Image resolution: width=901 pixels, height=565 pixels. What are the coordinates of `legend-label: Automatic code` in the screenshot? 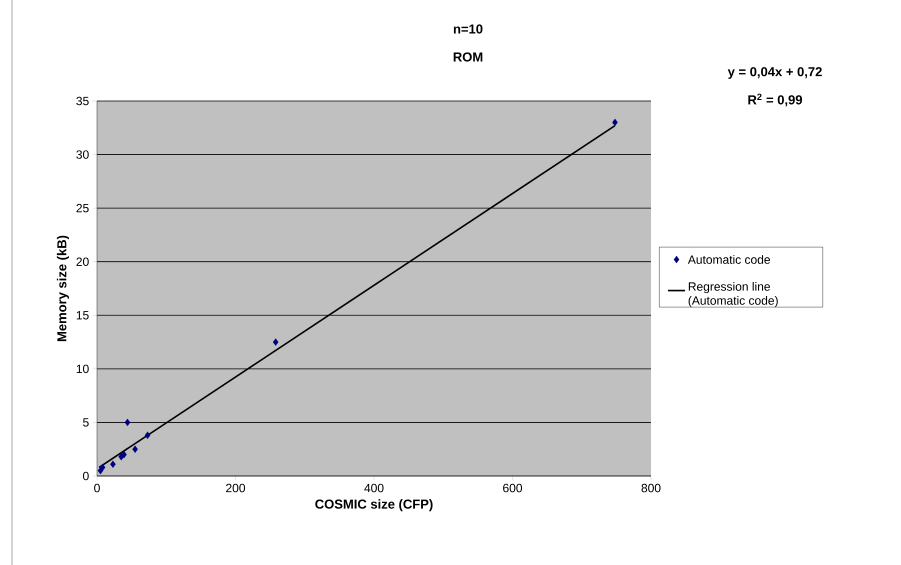 It's located at (729, 259).